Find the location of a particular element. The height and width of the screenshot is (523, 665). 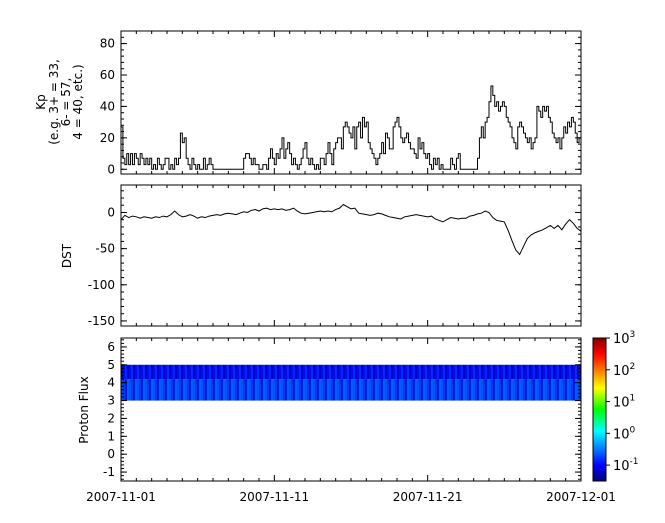

dst-tick-label: -150 is located at coordinates (101, 321).